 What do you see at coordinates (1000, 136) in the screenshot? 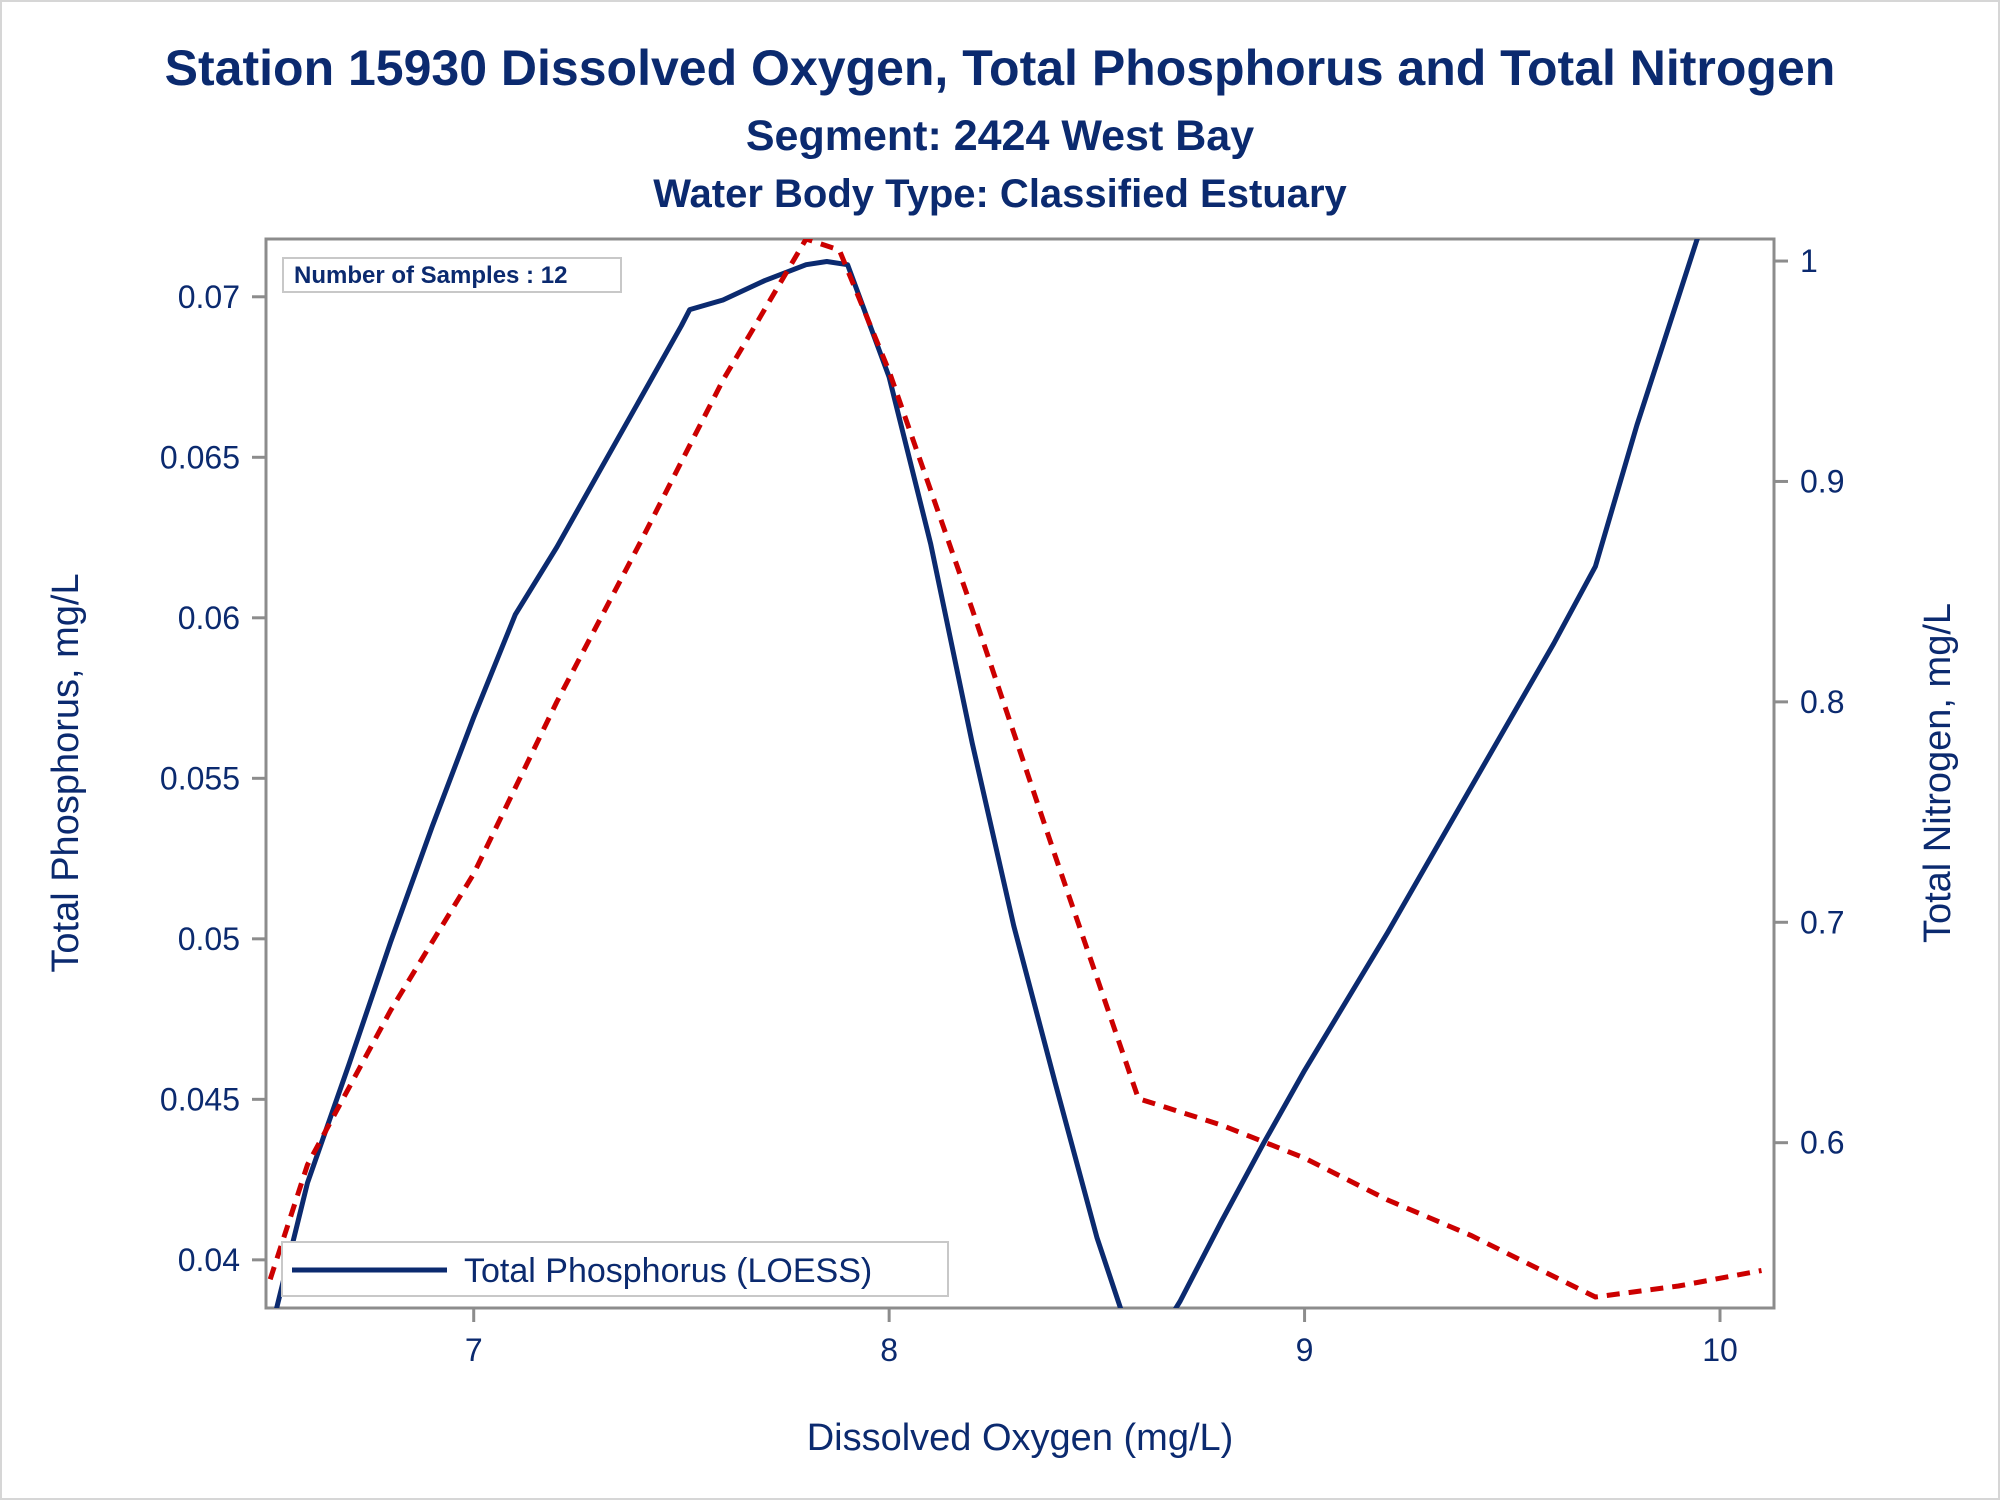
I see `chart-subtitle-segment: Segment: 2424 West Bay` at bounding box center [1000, 136].